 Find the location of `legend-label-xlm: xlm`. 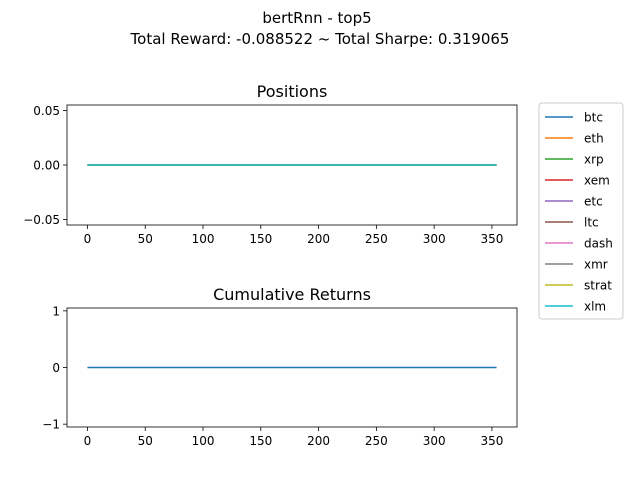

legend-label-xlm: xlm is located at coordinates (595, 307).